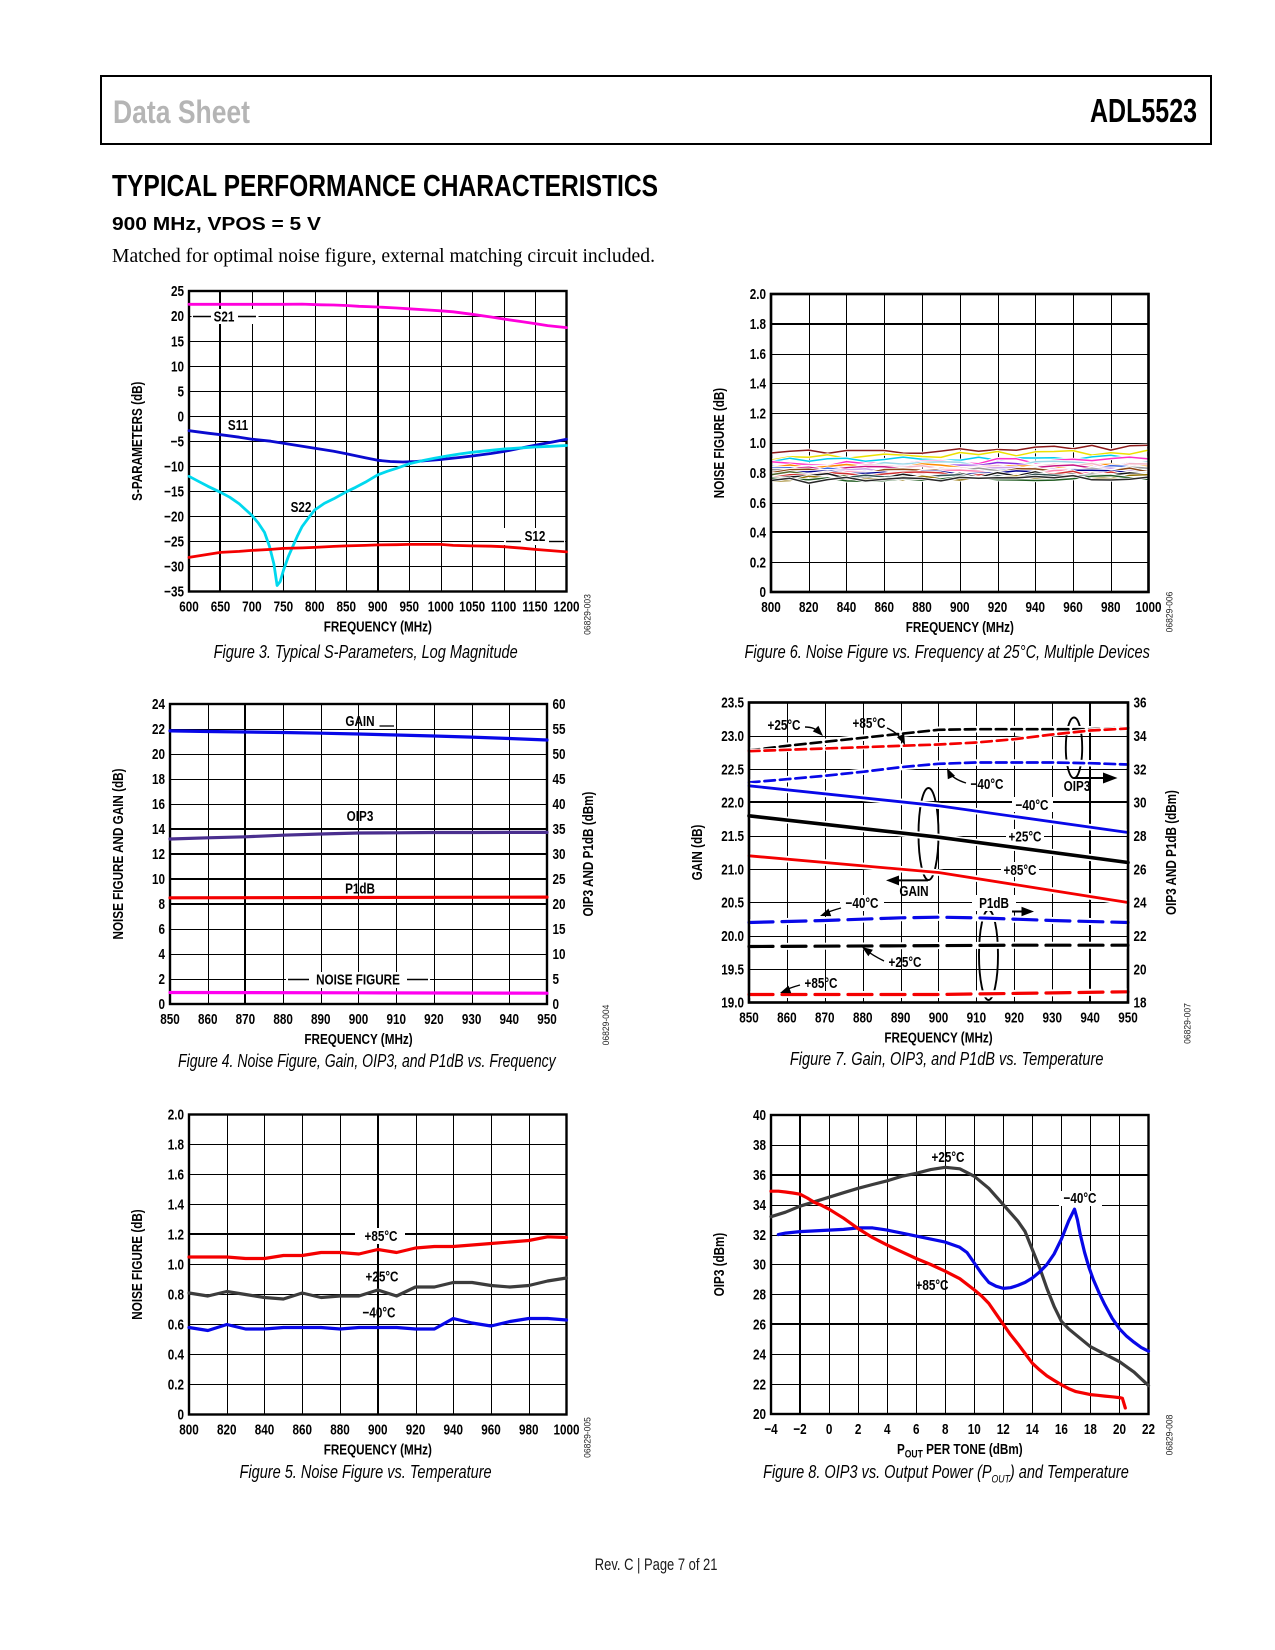 Image resolution: width=1275 pixels, height=1650 pixels. I want to click on svg-text: 820, so click(809, 607).